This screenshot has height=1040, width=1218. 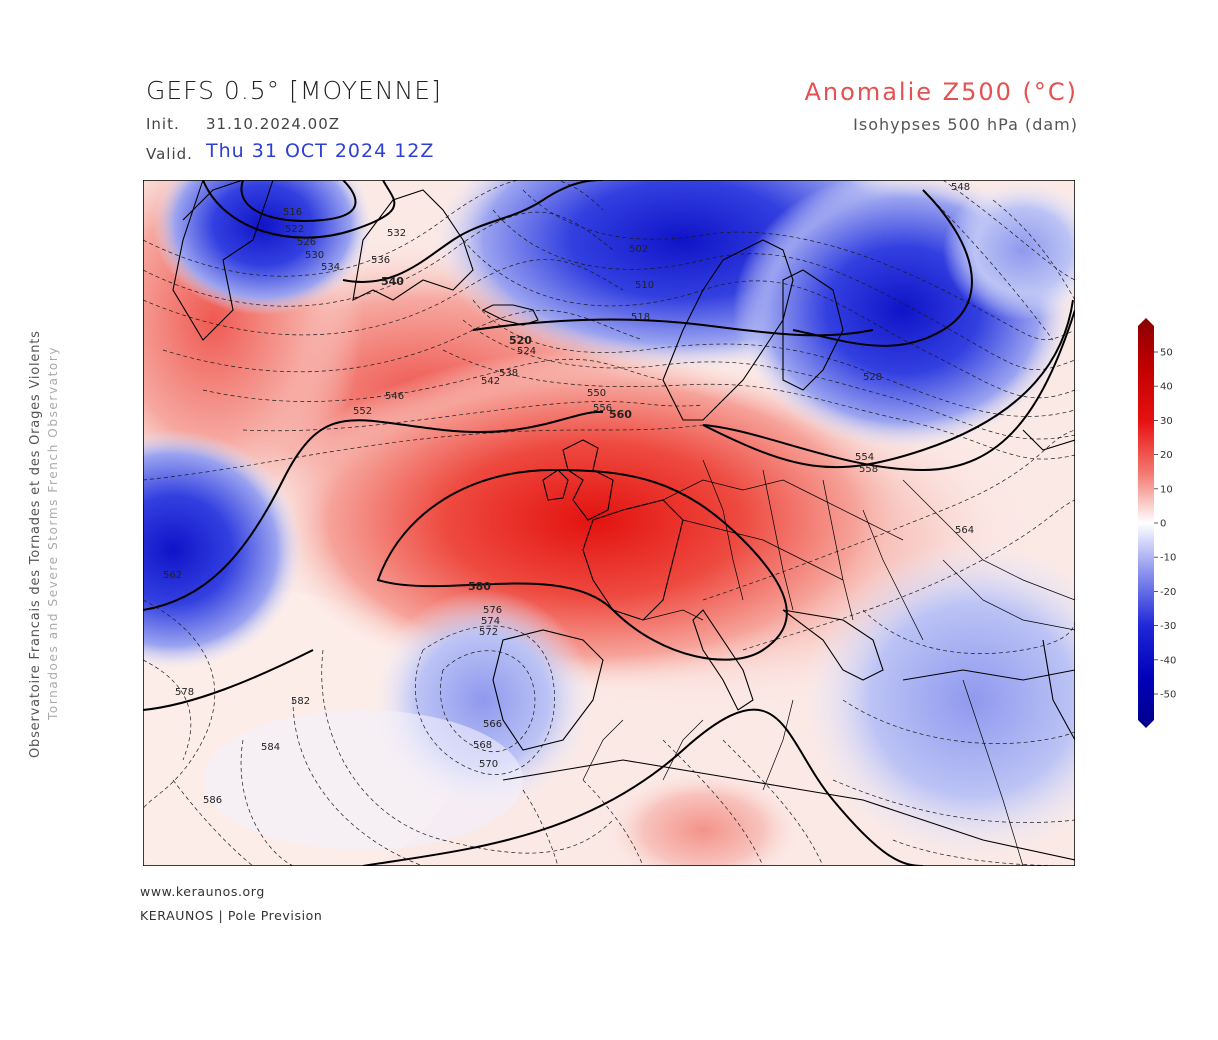 I want to click on colorbar-tick-label: -30, so click(x=1168, y=626).